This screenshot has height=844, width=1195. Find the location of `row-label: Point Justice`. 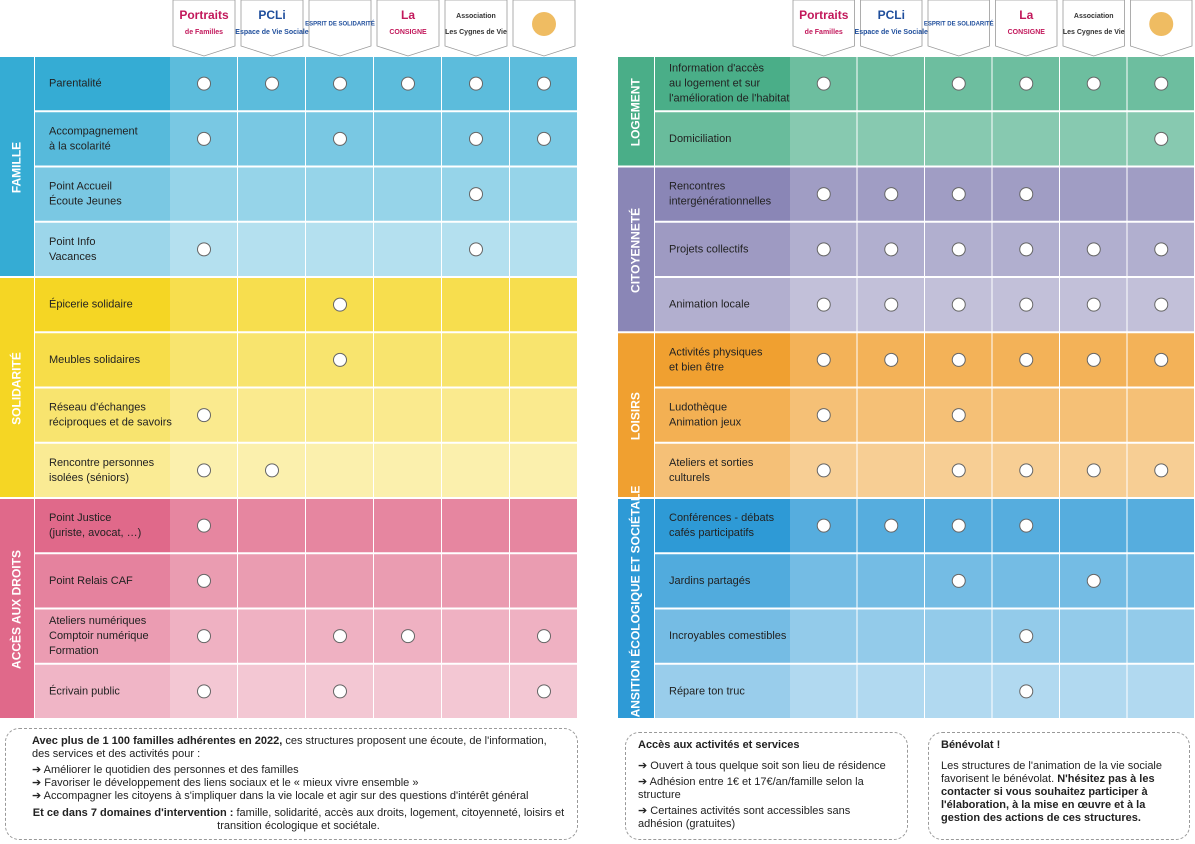

row-label: Point Justice is located at coordinates (80, 518).